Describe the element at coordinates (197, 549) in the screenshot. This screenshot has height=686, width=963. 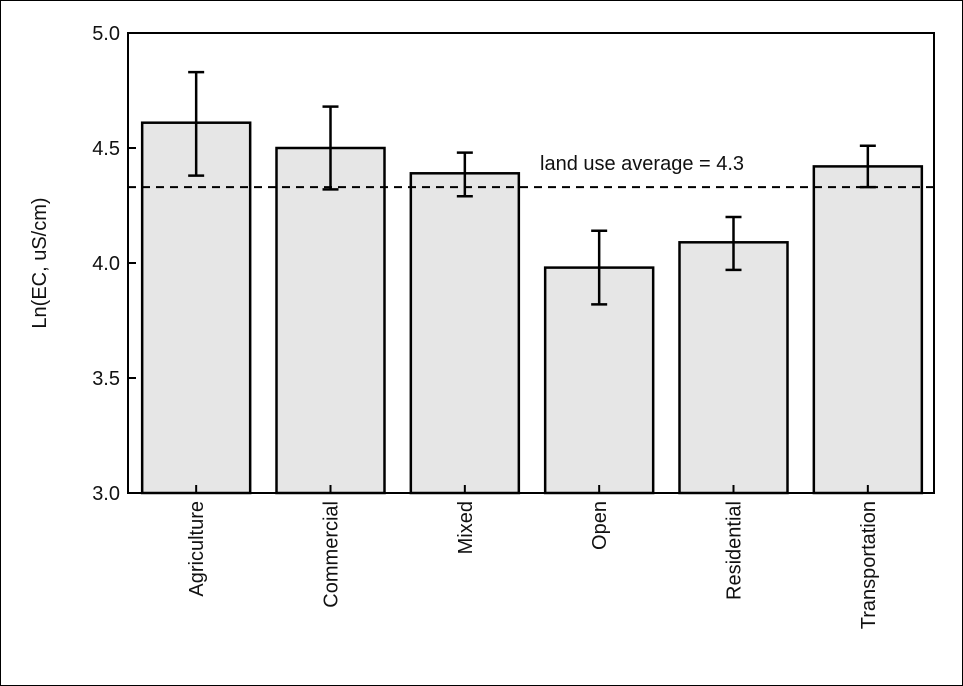
I see `category-label-agriculture: Agriculture` at that location.